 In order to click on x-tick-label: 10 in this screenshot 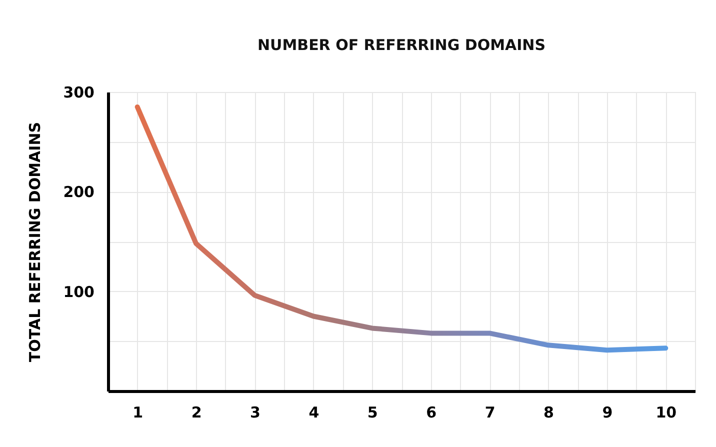, I will do `click(666, 413)`.